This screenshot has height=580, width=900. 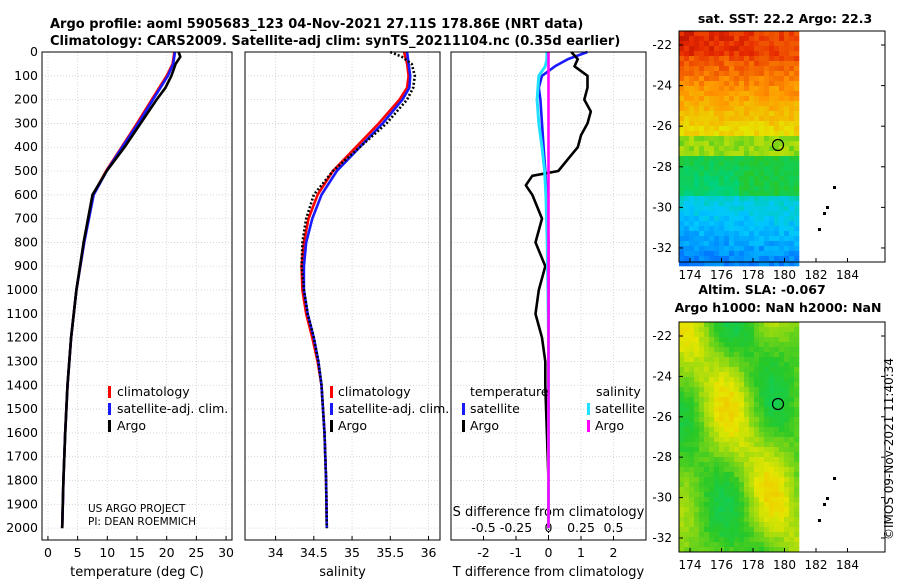 What do you see at coordinates (463, 409) in the screenshot?
I see `legend-swatch-temp-satellite` at bounding box center [463, 409].